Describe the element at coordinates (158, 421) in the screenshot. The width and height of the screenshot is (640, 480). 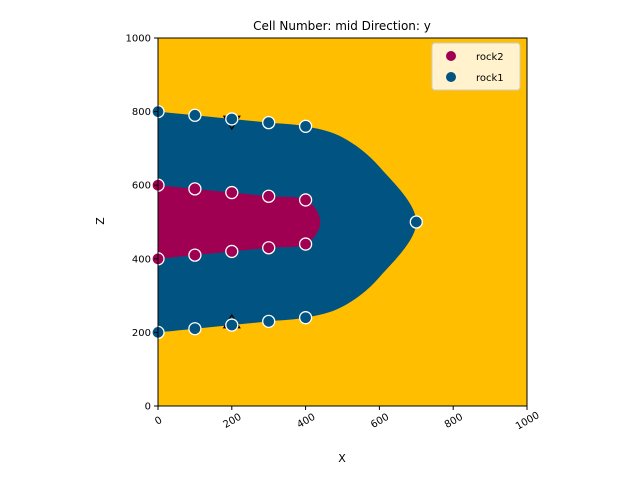
I see `x-tick-label-0: 0` at that location.